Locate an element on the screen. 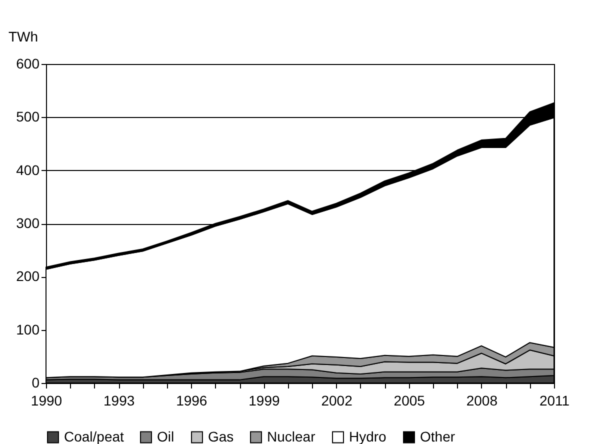 This screenshot has height=444, width=611. y-tick-label: 200 is located at coordinates (28, 276).